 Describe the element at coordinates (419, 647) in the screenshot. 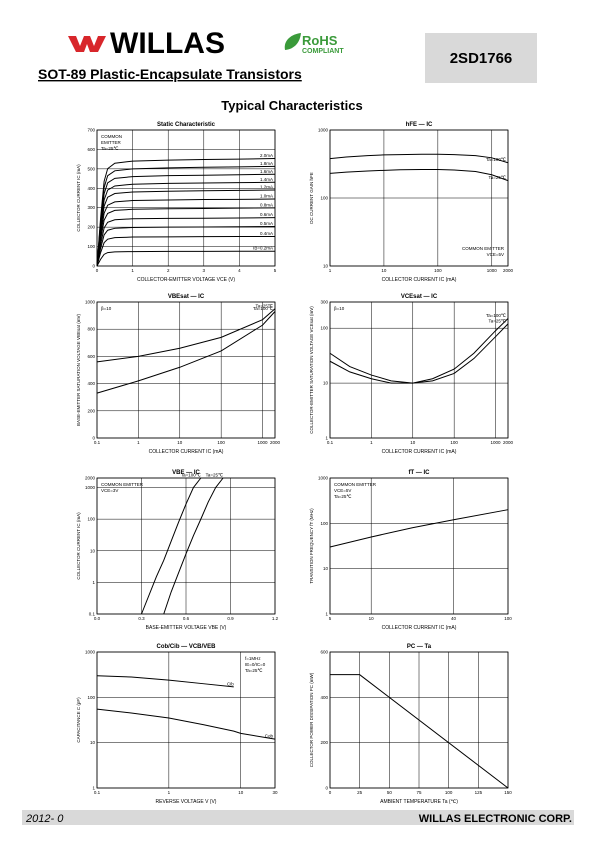

I see `chart-title: PC — Ta` at that location.